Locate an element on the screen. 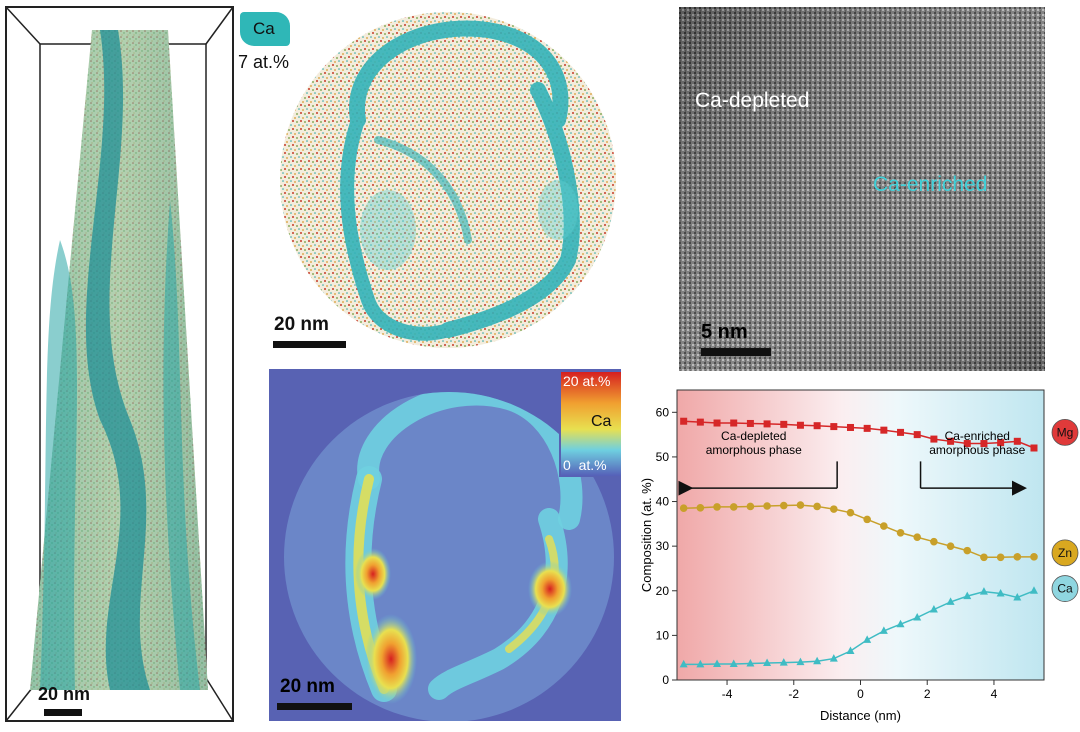 The image size is (1080, 732). iso-legend: Ca 7 at.% is located at coordinates (269, 43).